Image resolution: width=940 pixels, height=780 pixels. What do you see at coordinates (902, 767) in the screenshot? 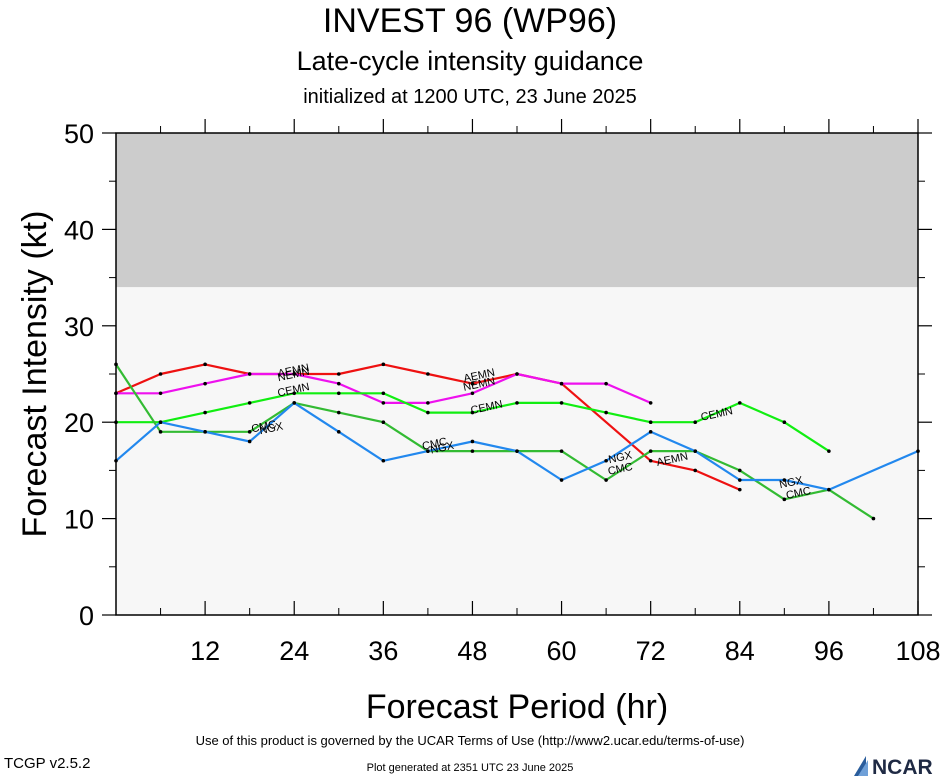
I see `svg-text: NCAR` at bounding box center [902, 767].